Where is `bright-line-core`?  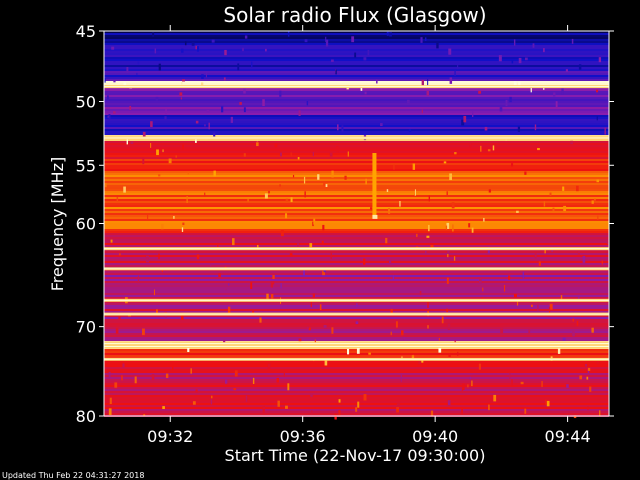
bright-line-core is located at coordinates (356, 249).